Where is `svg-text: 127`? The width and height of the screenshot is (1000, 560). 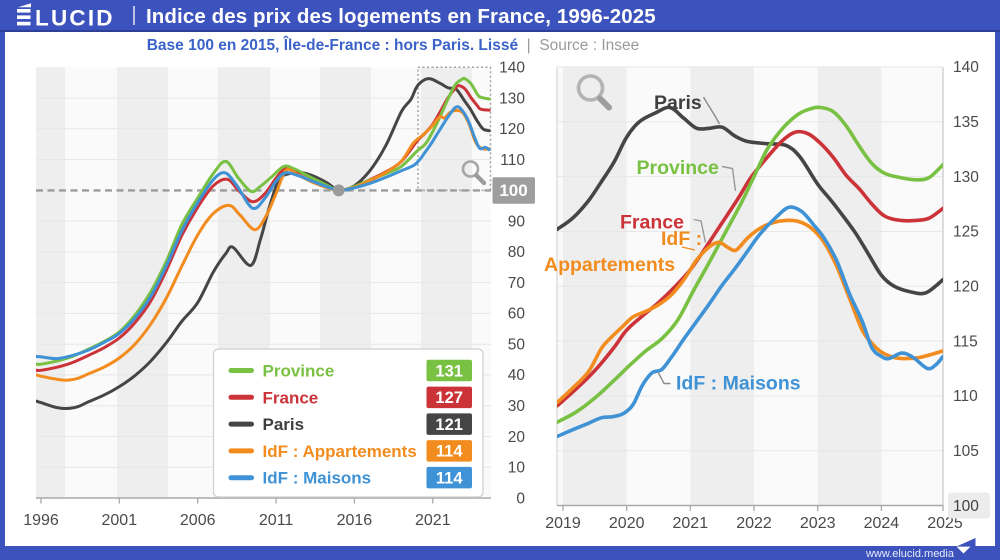 svg-text: 127 is located at coordinates (449, 398).